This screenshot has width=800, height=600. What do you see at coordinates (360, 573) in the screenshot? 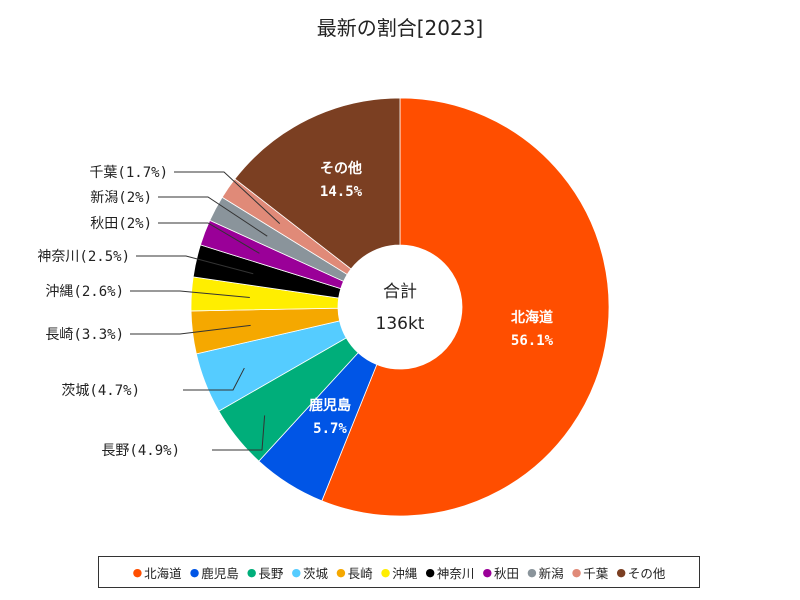
I see `legend-label: 長崎` at bounding box center [360, 573].